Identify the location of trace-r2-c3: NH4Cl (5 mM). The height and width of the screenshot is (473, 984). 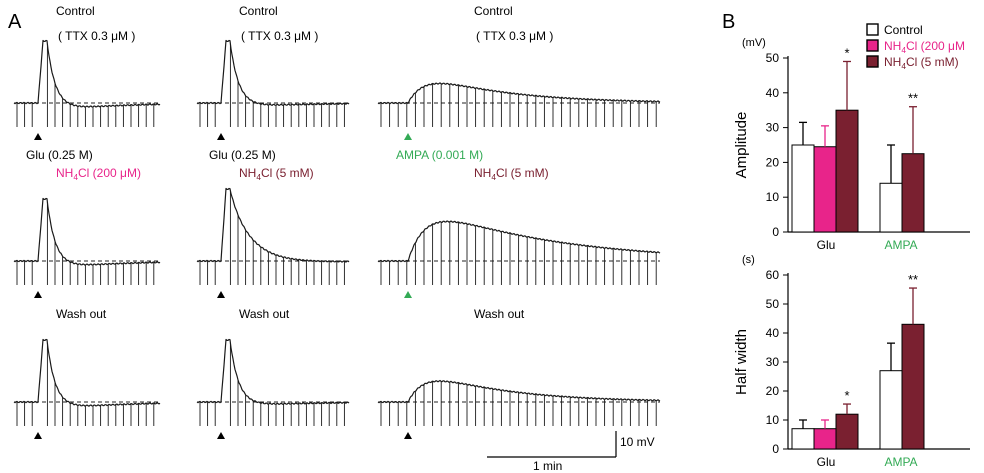
(519, 232).